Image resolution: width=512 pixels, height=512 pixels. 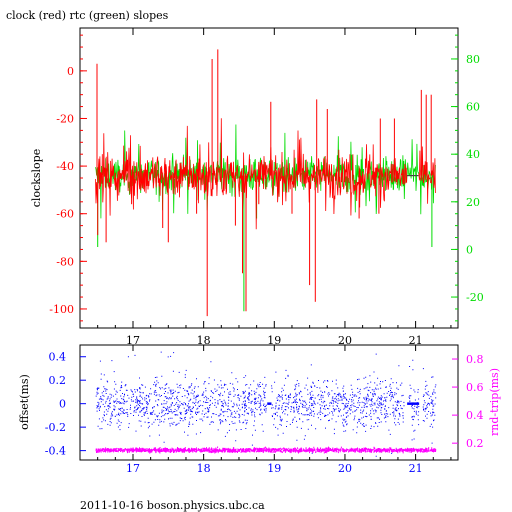 What do you see at coordinates (467, 178) in the screenshot?
I see `rtc-axis: 80 60 40 20 0 -20` at bounding box center [467, 178].